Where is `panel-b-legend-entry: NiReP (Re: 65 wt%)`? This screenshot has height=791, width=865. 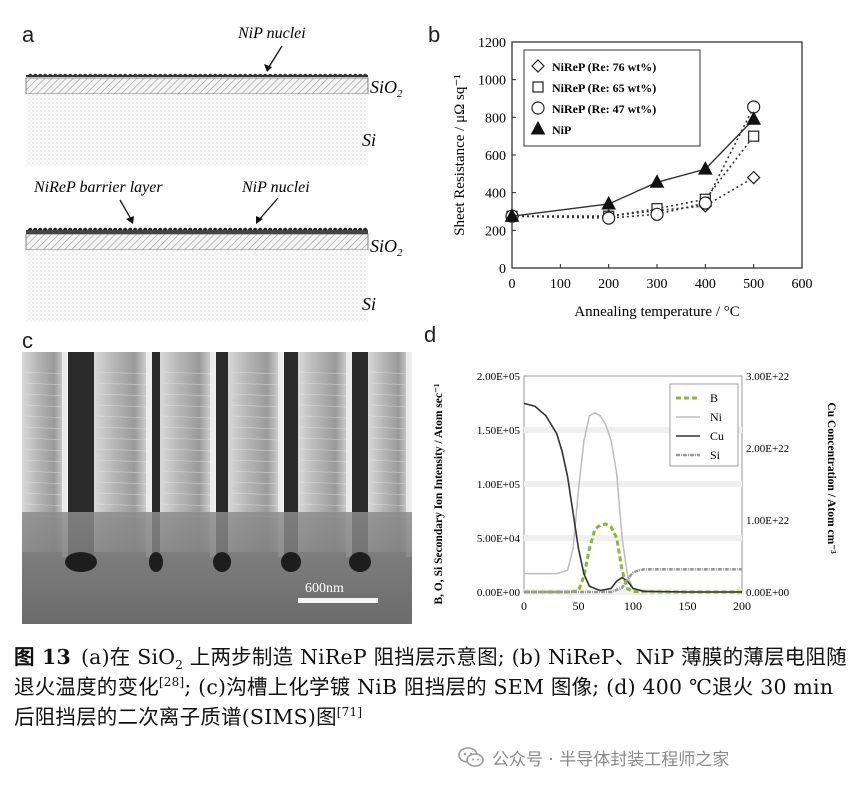
panel-b-legend-entry: NiReP (Re: 65 wt%) is located at coordinates (604, 88).